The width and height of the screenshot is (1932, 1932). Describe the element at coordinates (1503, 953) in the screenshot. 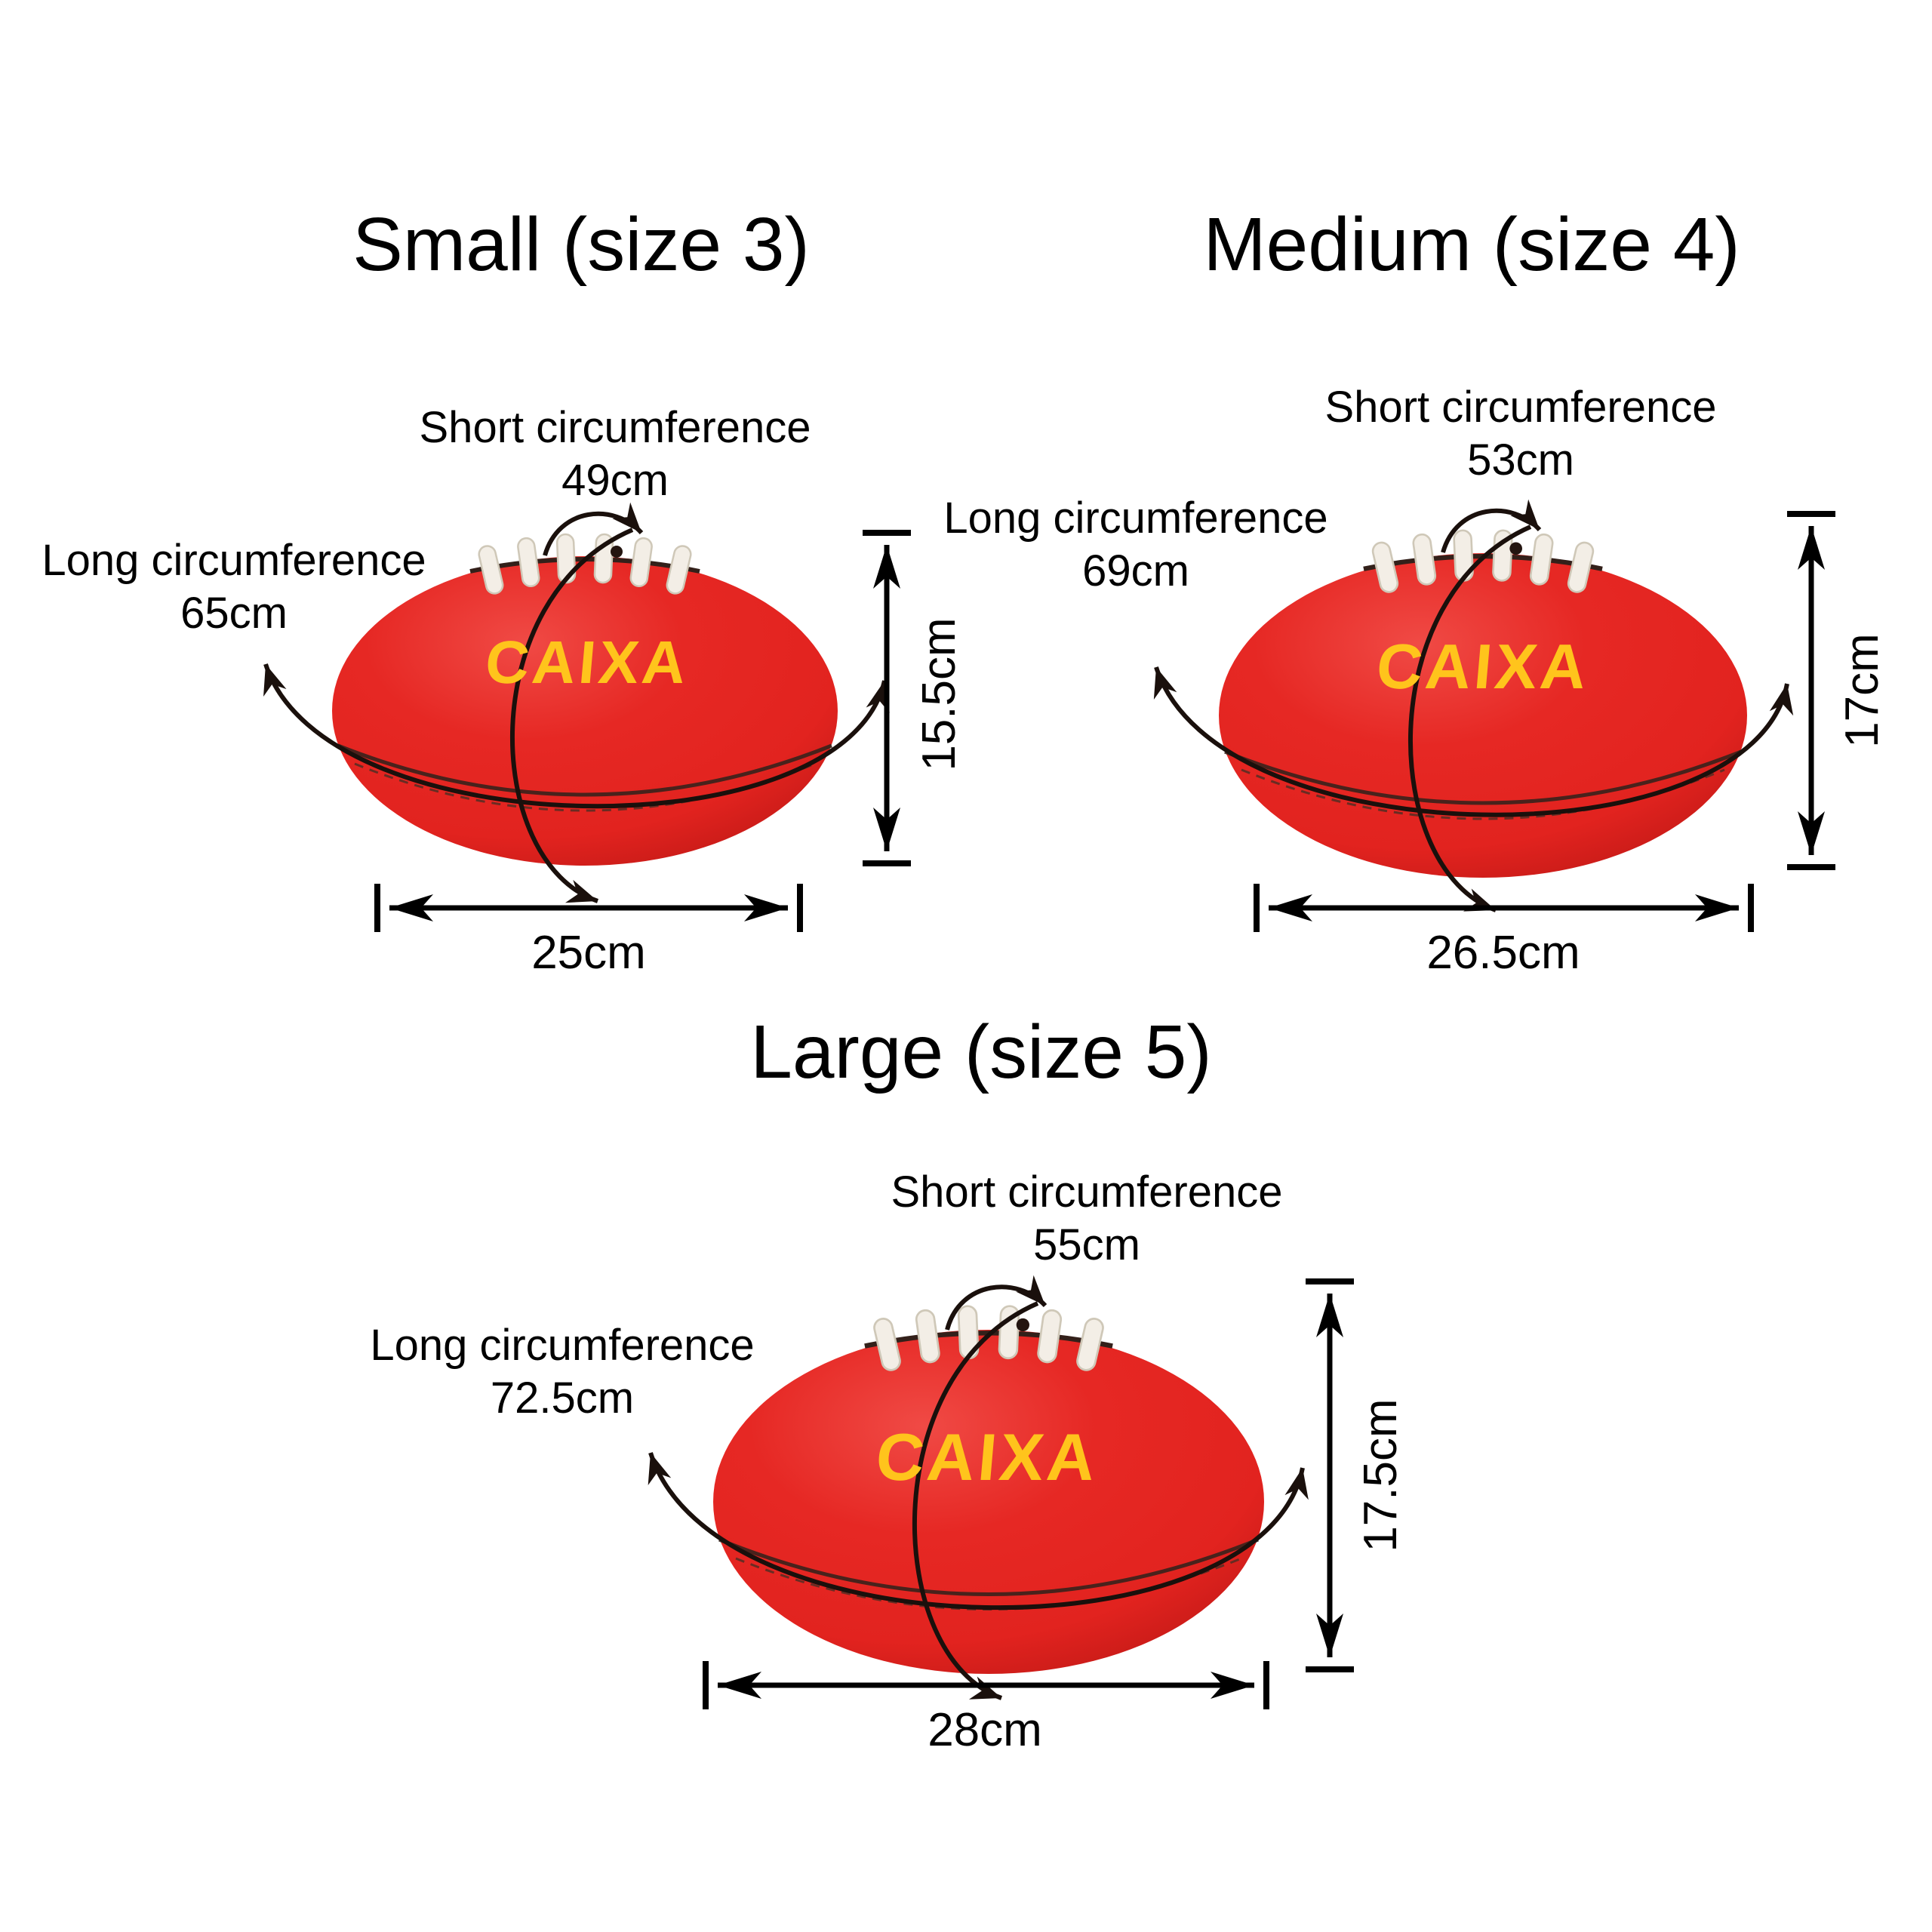

I see `width-value-medium: 26.5cm` at that location.